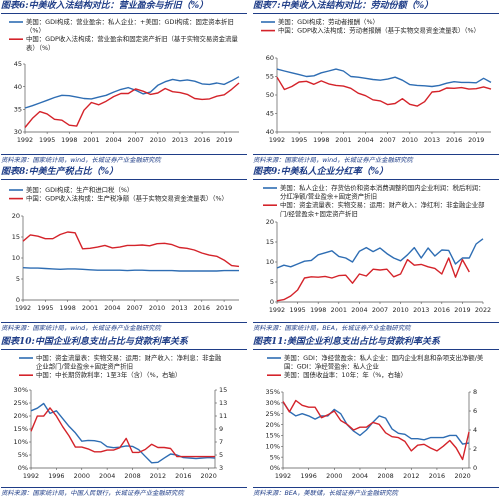 The height and width of the screenshot is (500, 500). I want to click on x-tick-label: 1996, so click(56, 476).